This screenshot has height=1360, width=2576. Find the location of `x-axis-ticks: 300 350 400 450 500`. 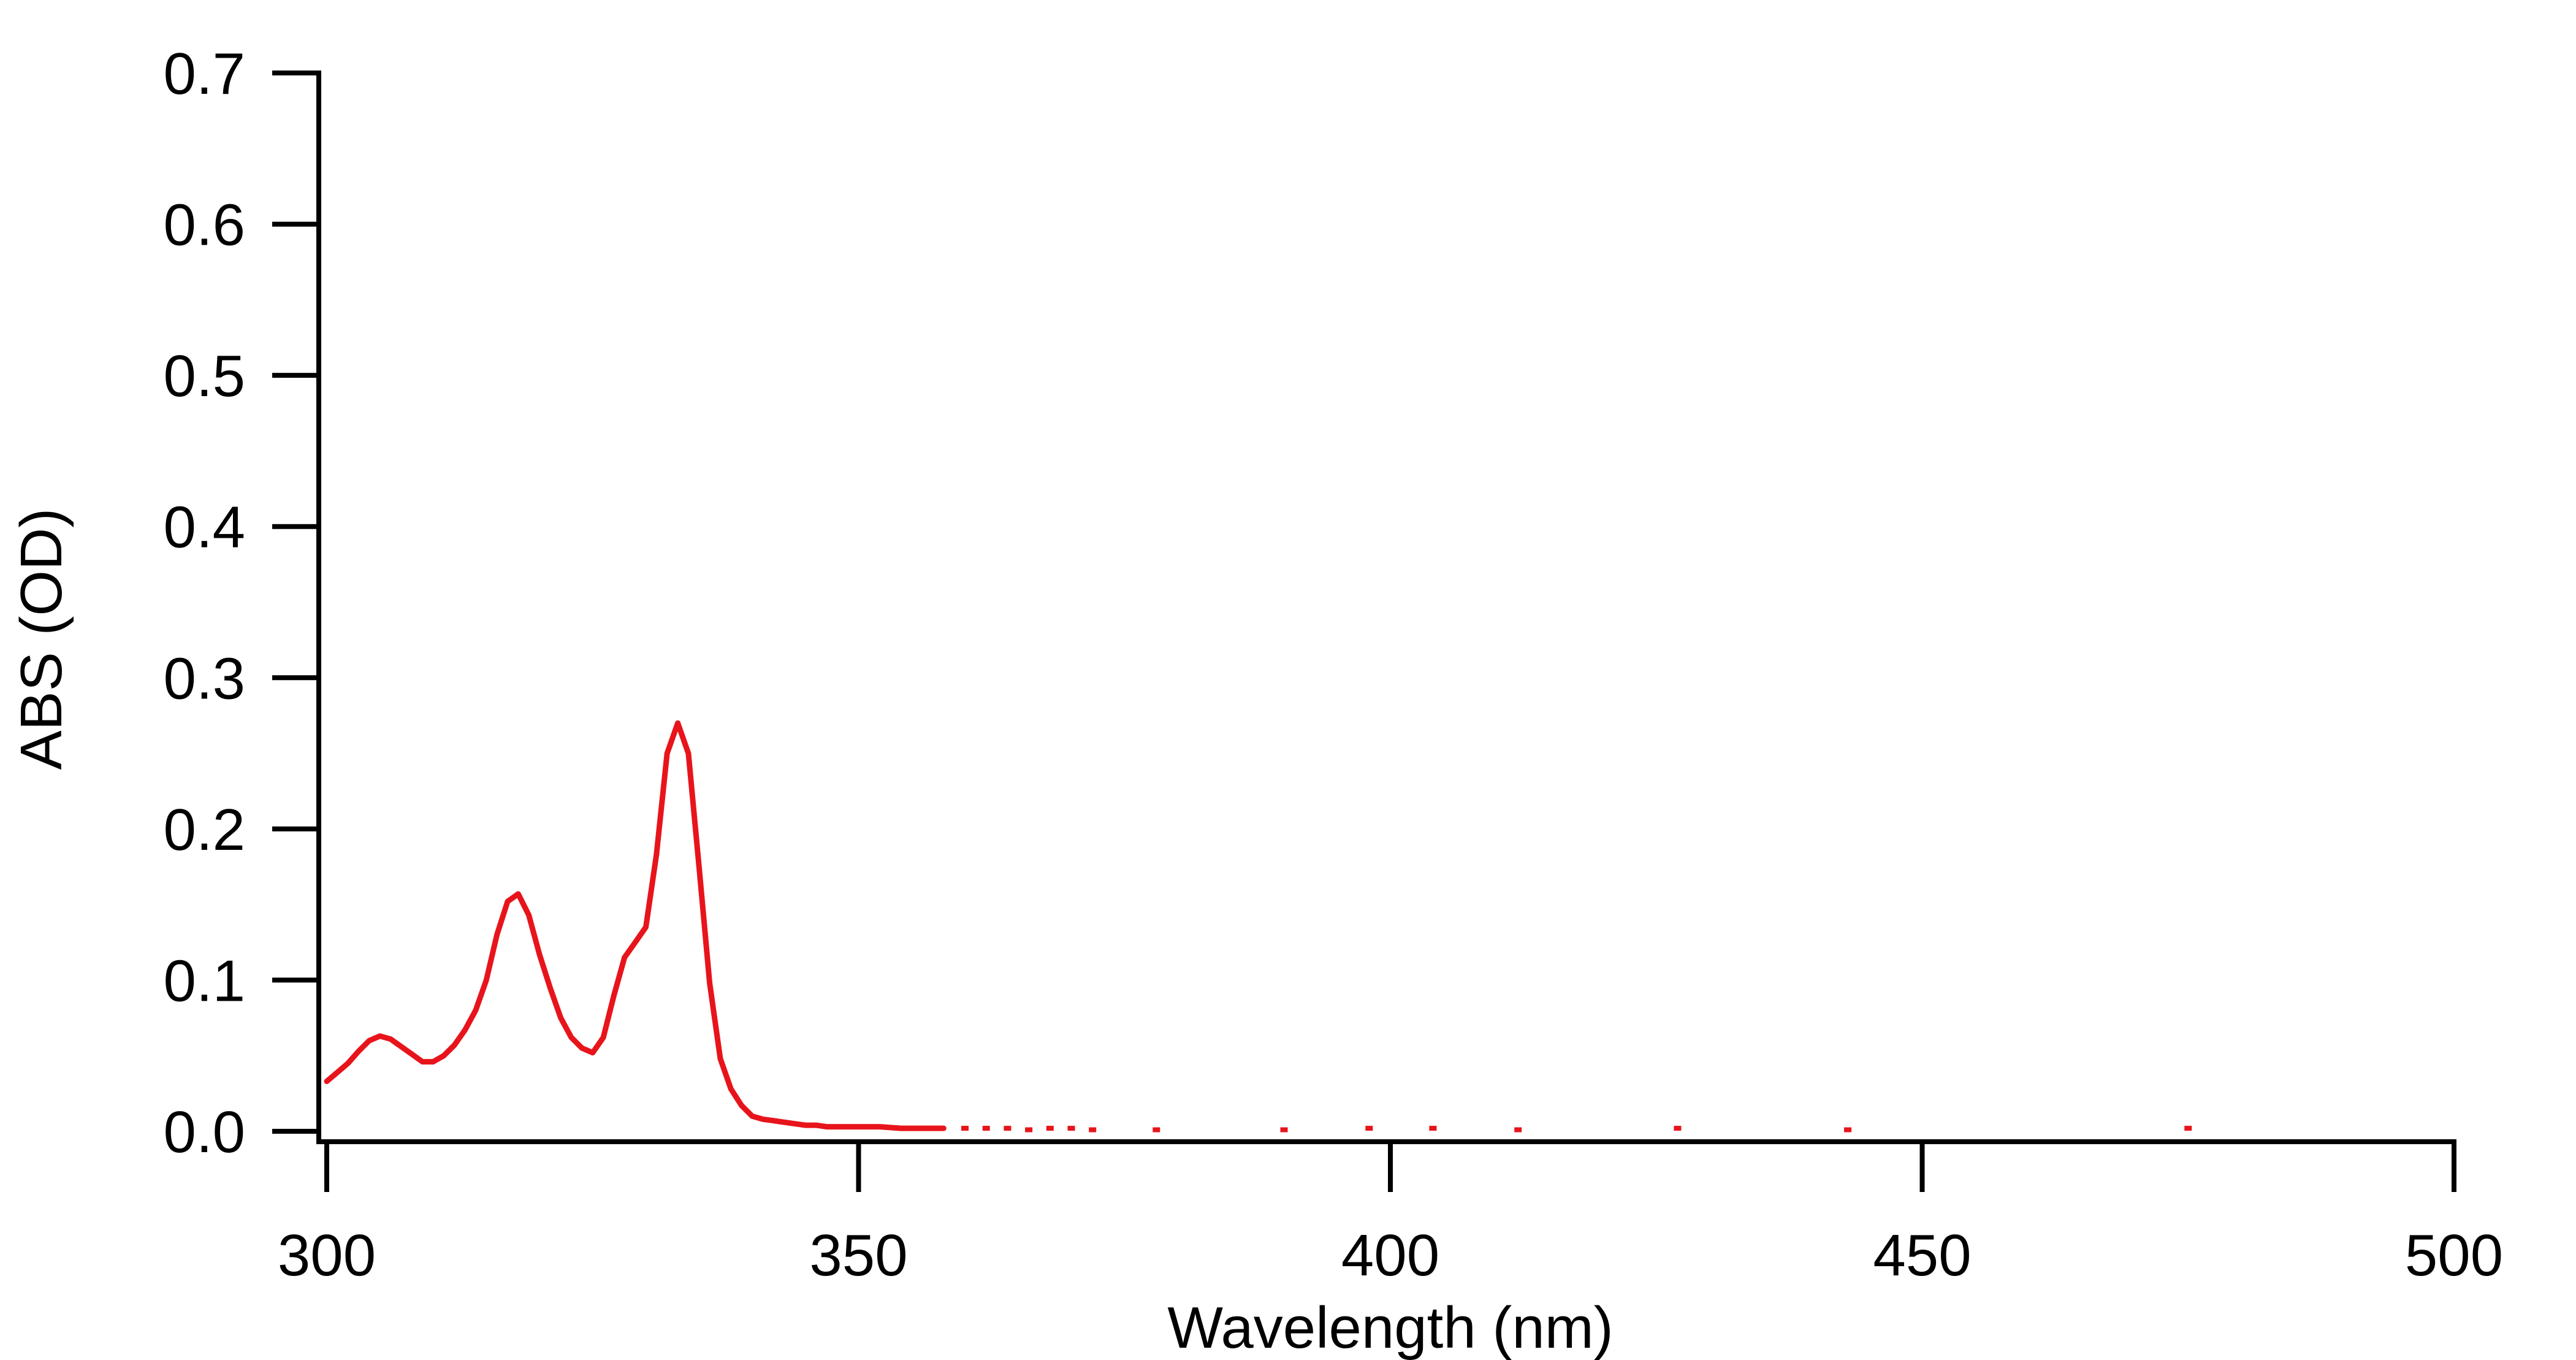

x-axis-ticks: 300 350 400 450 500 is located at coordinates (1390, 1215).